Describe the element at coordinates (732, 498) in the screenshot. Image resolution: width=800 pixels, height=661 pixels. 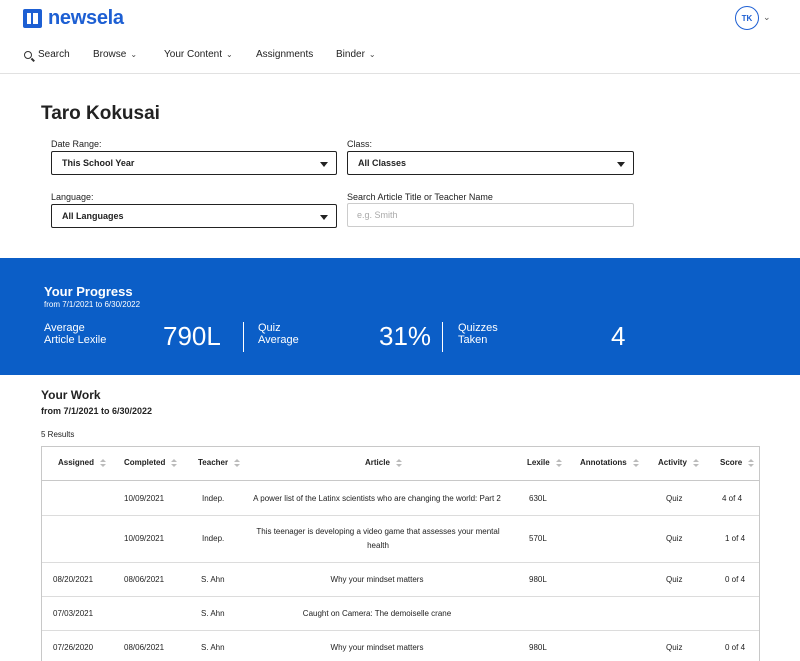
I see `cell-score: 4 of 4` at that location.